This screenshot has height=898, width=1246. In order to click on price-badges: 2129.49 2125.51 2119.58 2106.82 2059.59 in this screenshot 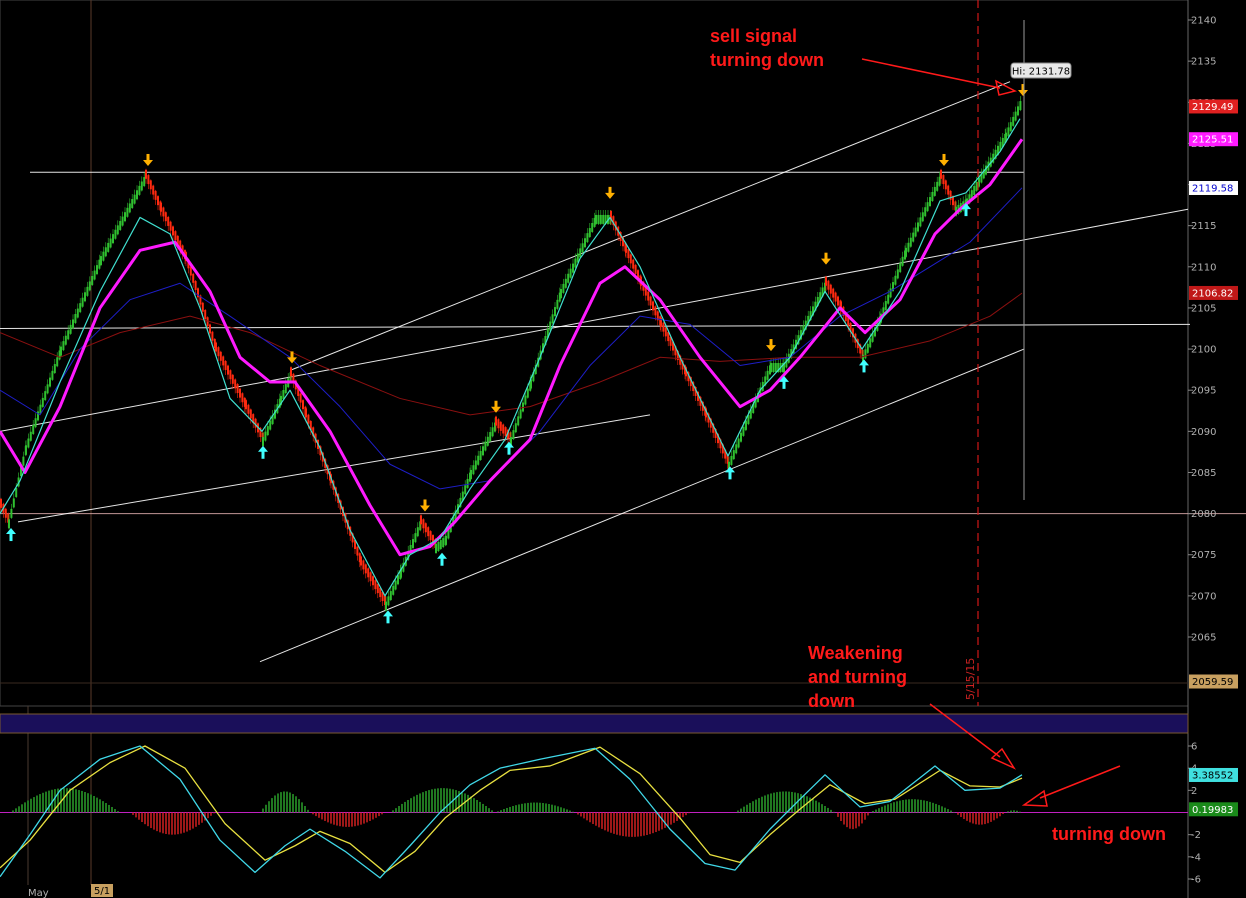, I will do `click(1213, 394)`.